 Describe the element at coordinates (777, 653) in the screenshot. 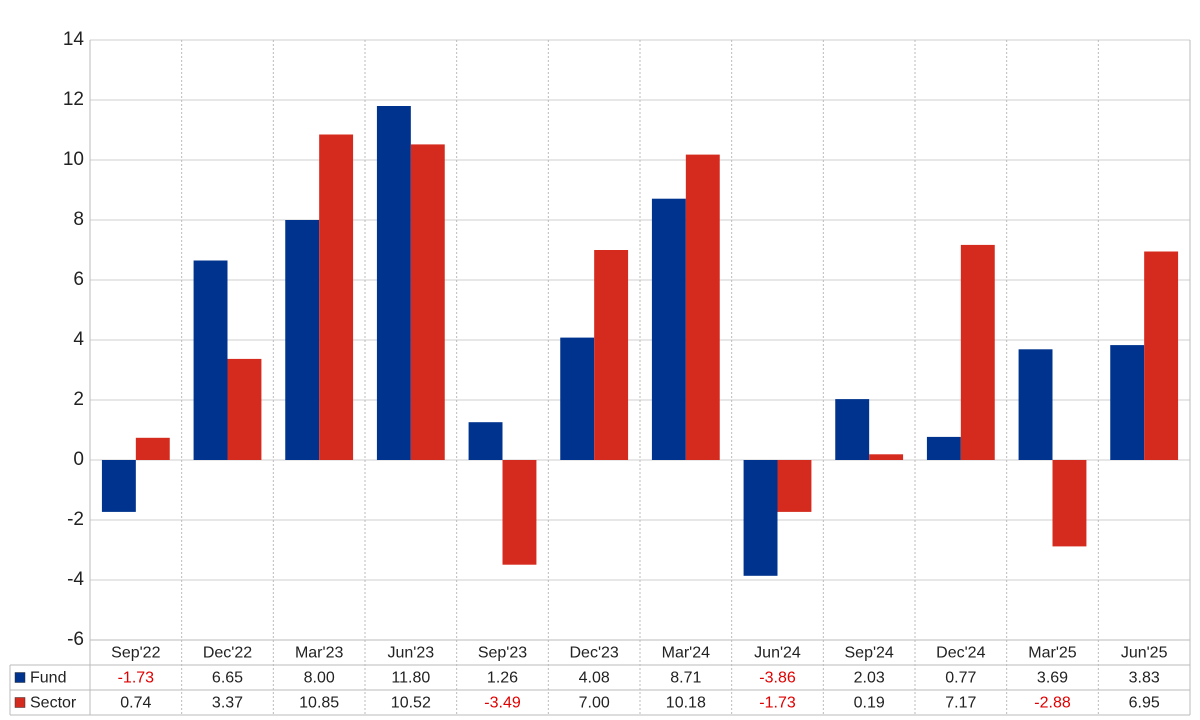

I see `x-tick-label: Jun'24` at that location.